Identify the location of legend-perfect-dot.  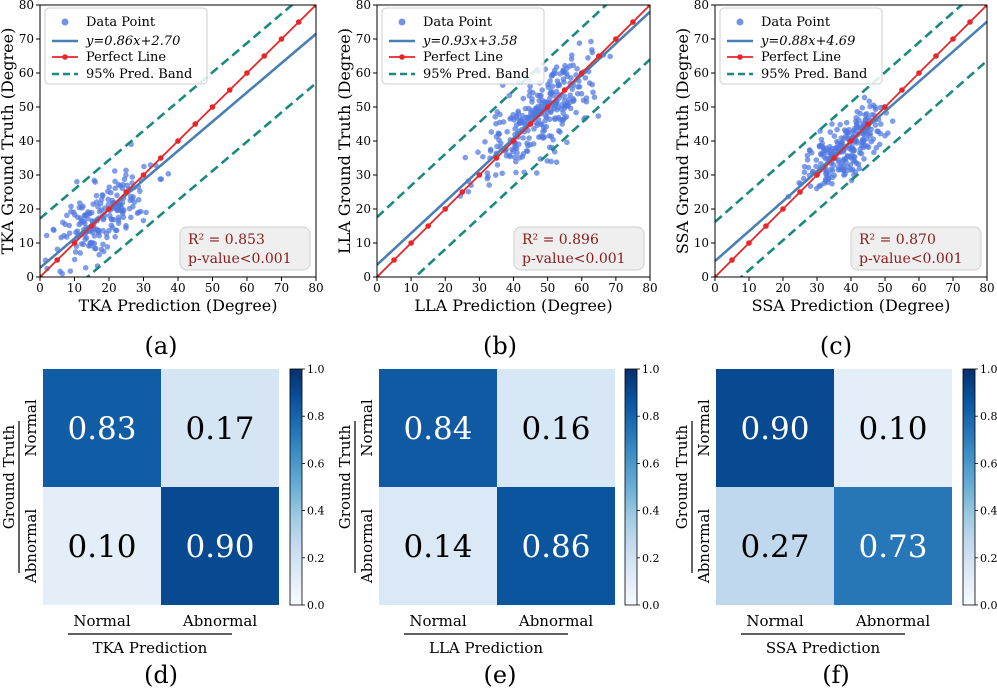
(740, 57).